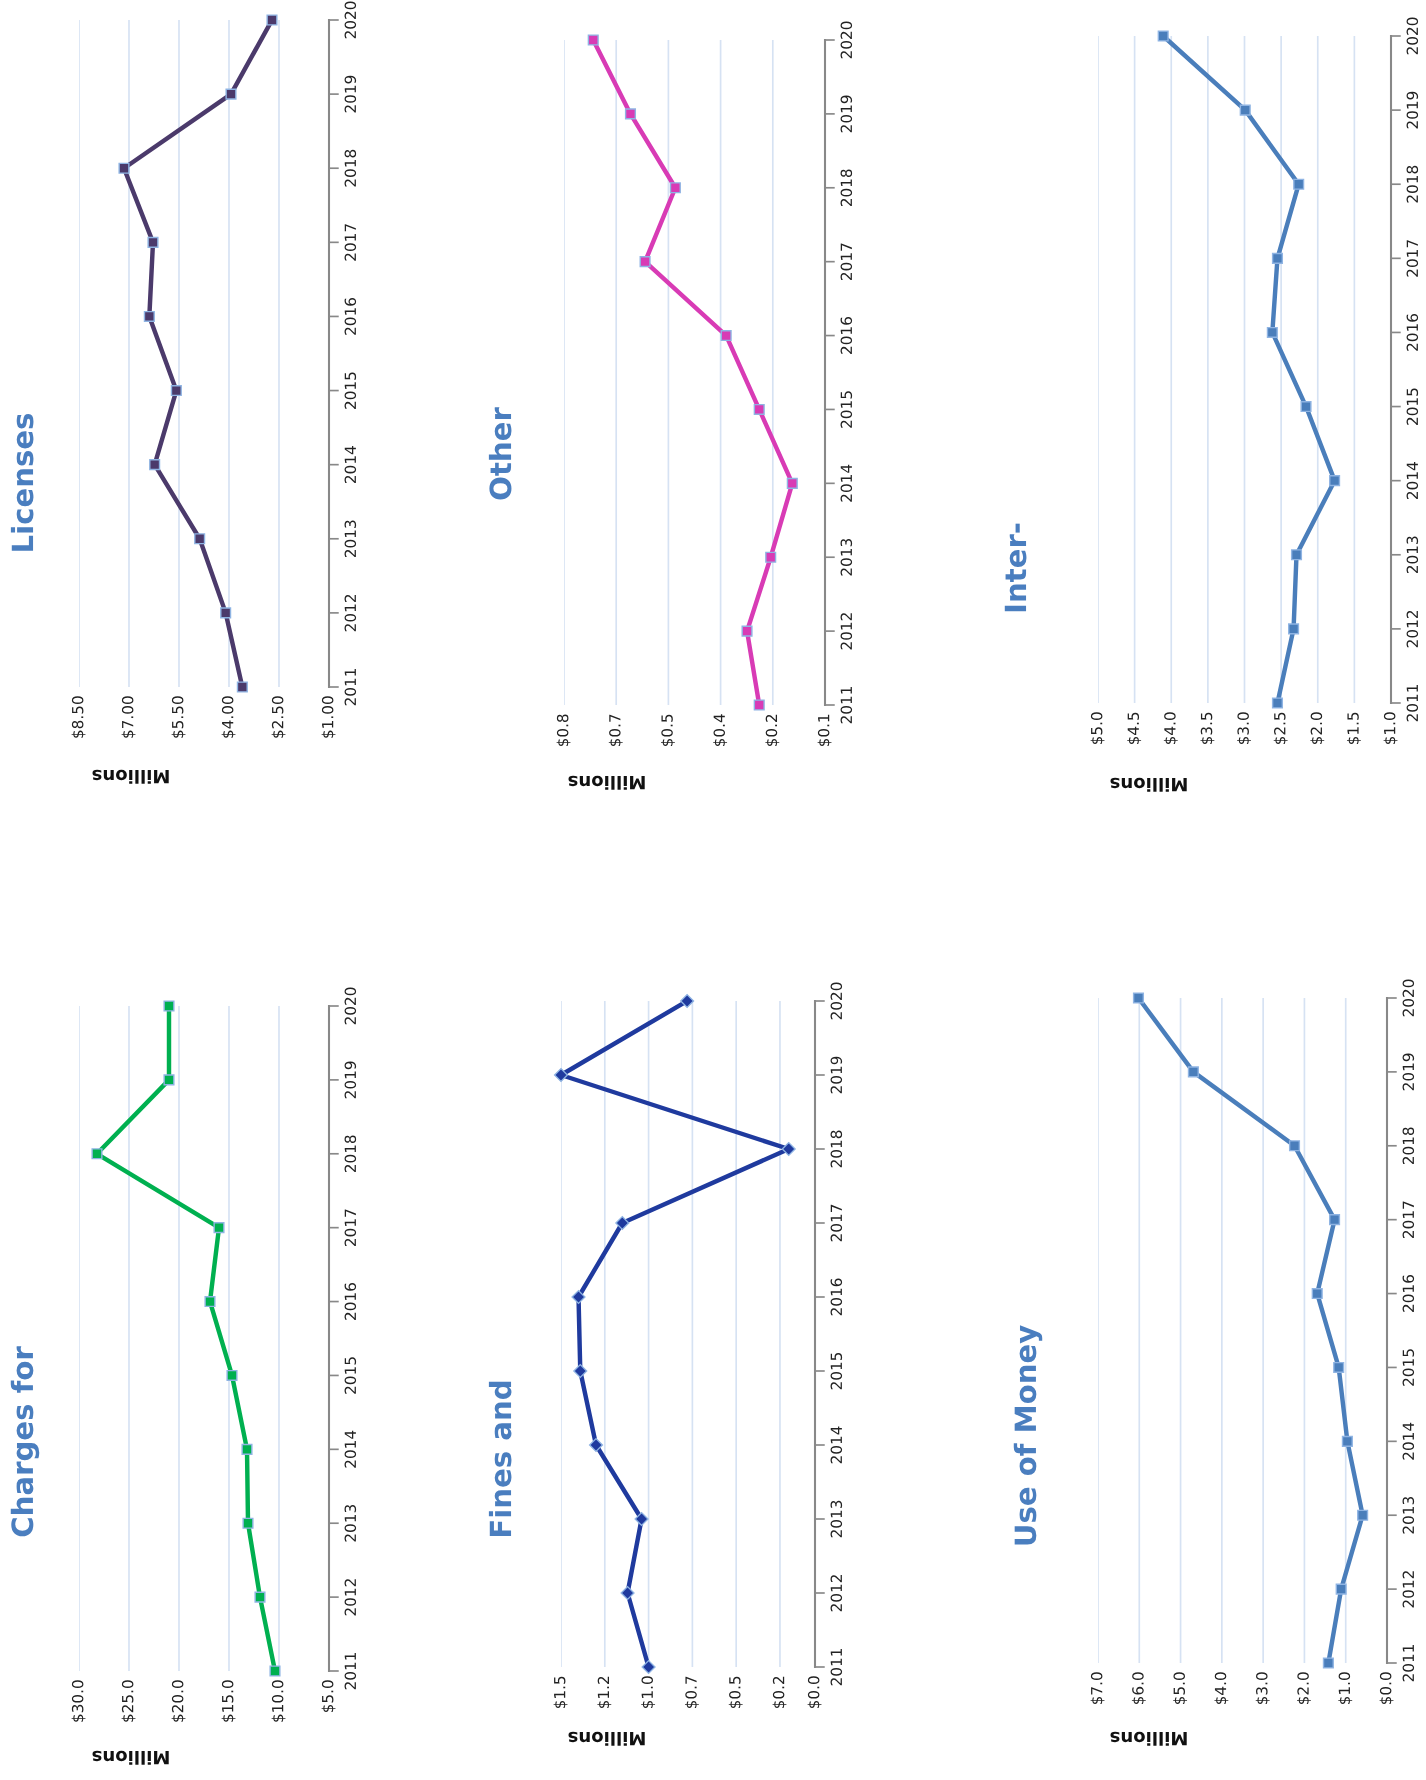 Image resolution: width=1426 pixels, height=1780 pixels. Describe the element at coordinates (278, 1701) in the screenshot. I see `x-tick-label: $10.0` at that location.